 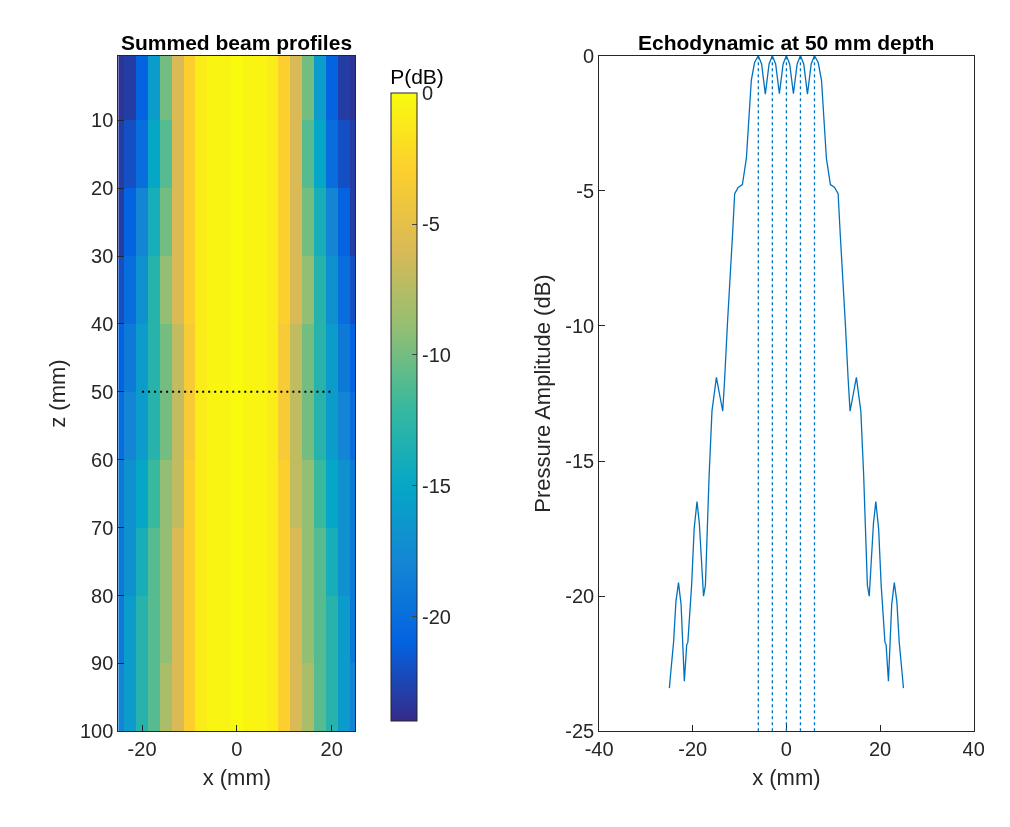 I want to click on y-tick-label: 70, so click(x=102, y=527).